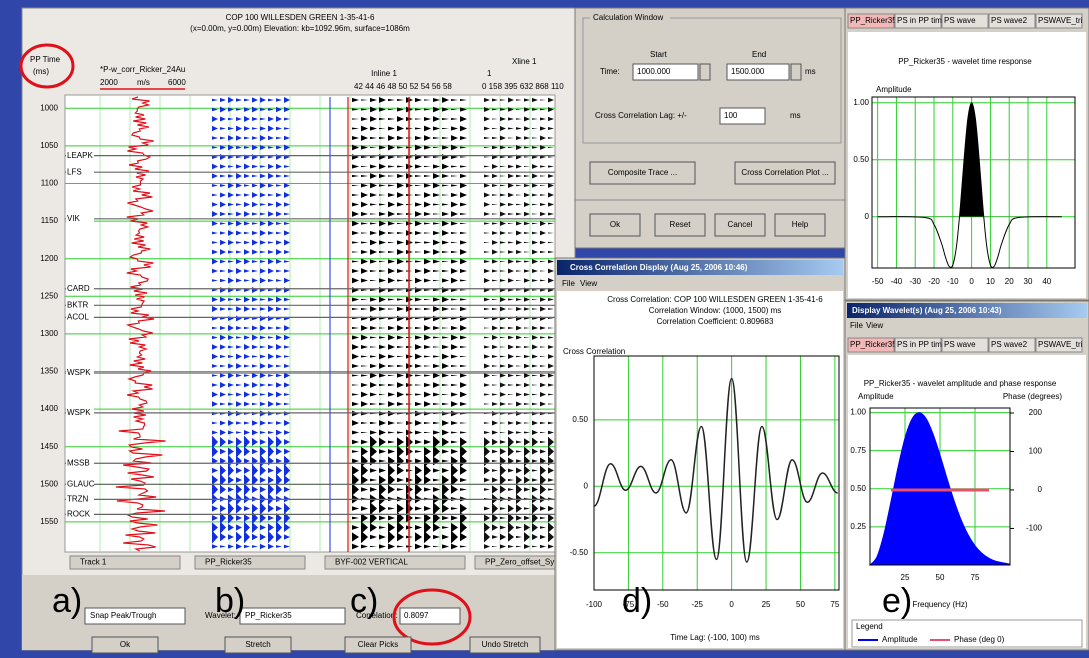 The image size is (1089, 658). I want to click on horizon-label: WSPK, so click(79, 372).